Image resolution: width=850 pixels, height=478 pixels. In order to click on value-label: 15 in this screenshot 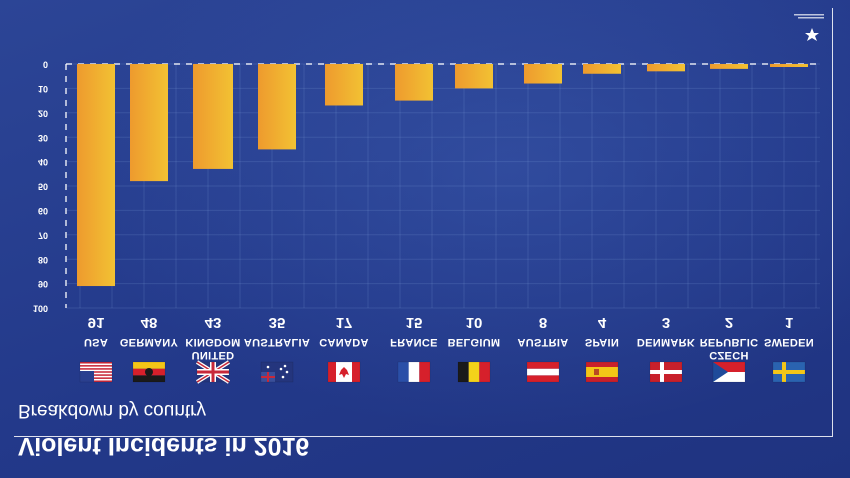, I will do `click(414, 322)`.